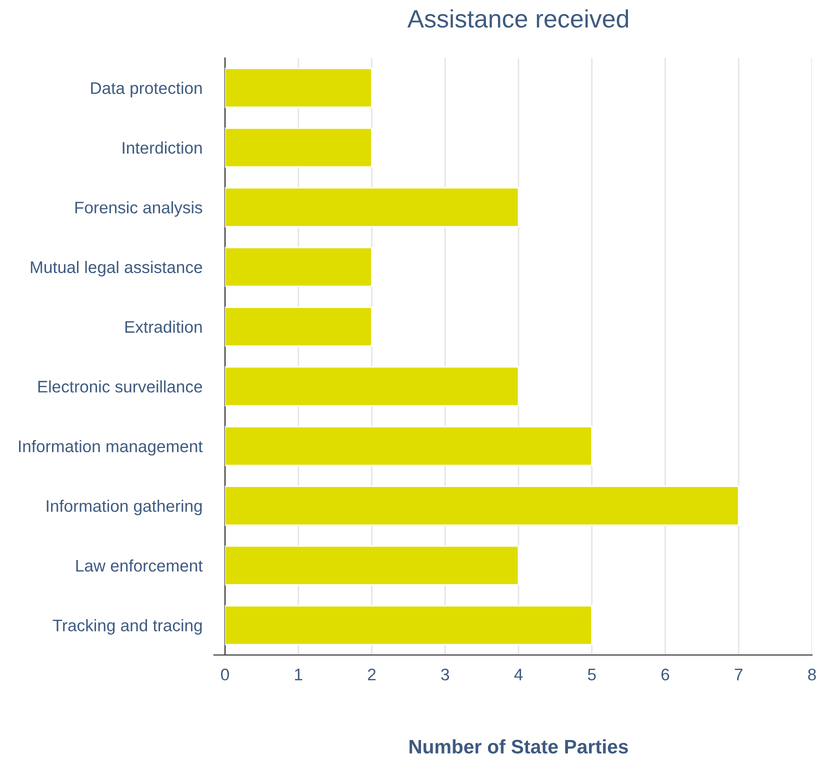  What do you see at coordinates (372, 674) in the screenshot?
I see `x-tick-label: 2` at bounding box center [372, 674].